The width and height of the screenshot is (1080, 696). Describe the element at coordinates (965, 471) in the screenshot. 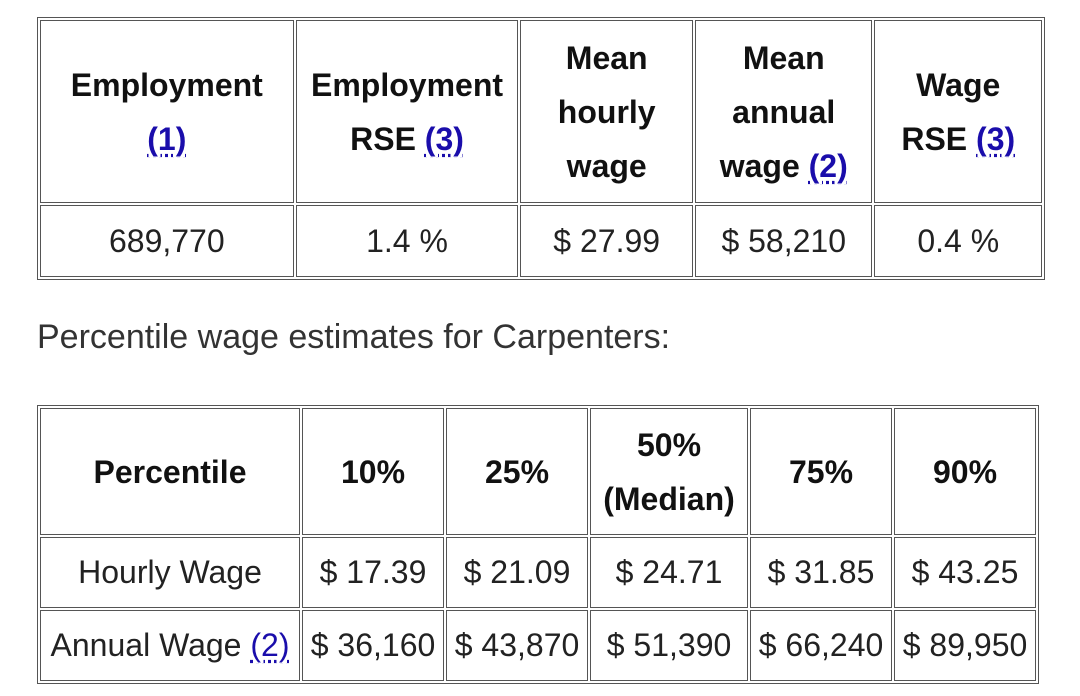

I see `p90-header: 90%` at that location.